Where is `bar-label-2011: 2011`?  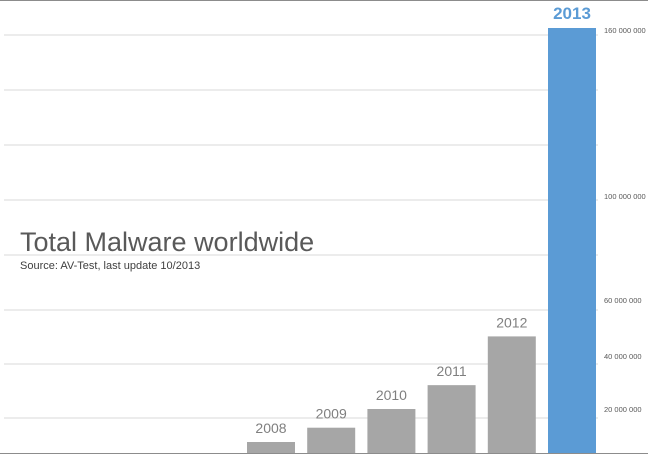 bar-label-2011: 2011 is located at coordinates (452, 371).